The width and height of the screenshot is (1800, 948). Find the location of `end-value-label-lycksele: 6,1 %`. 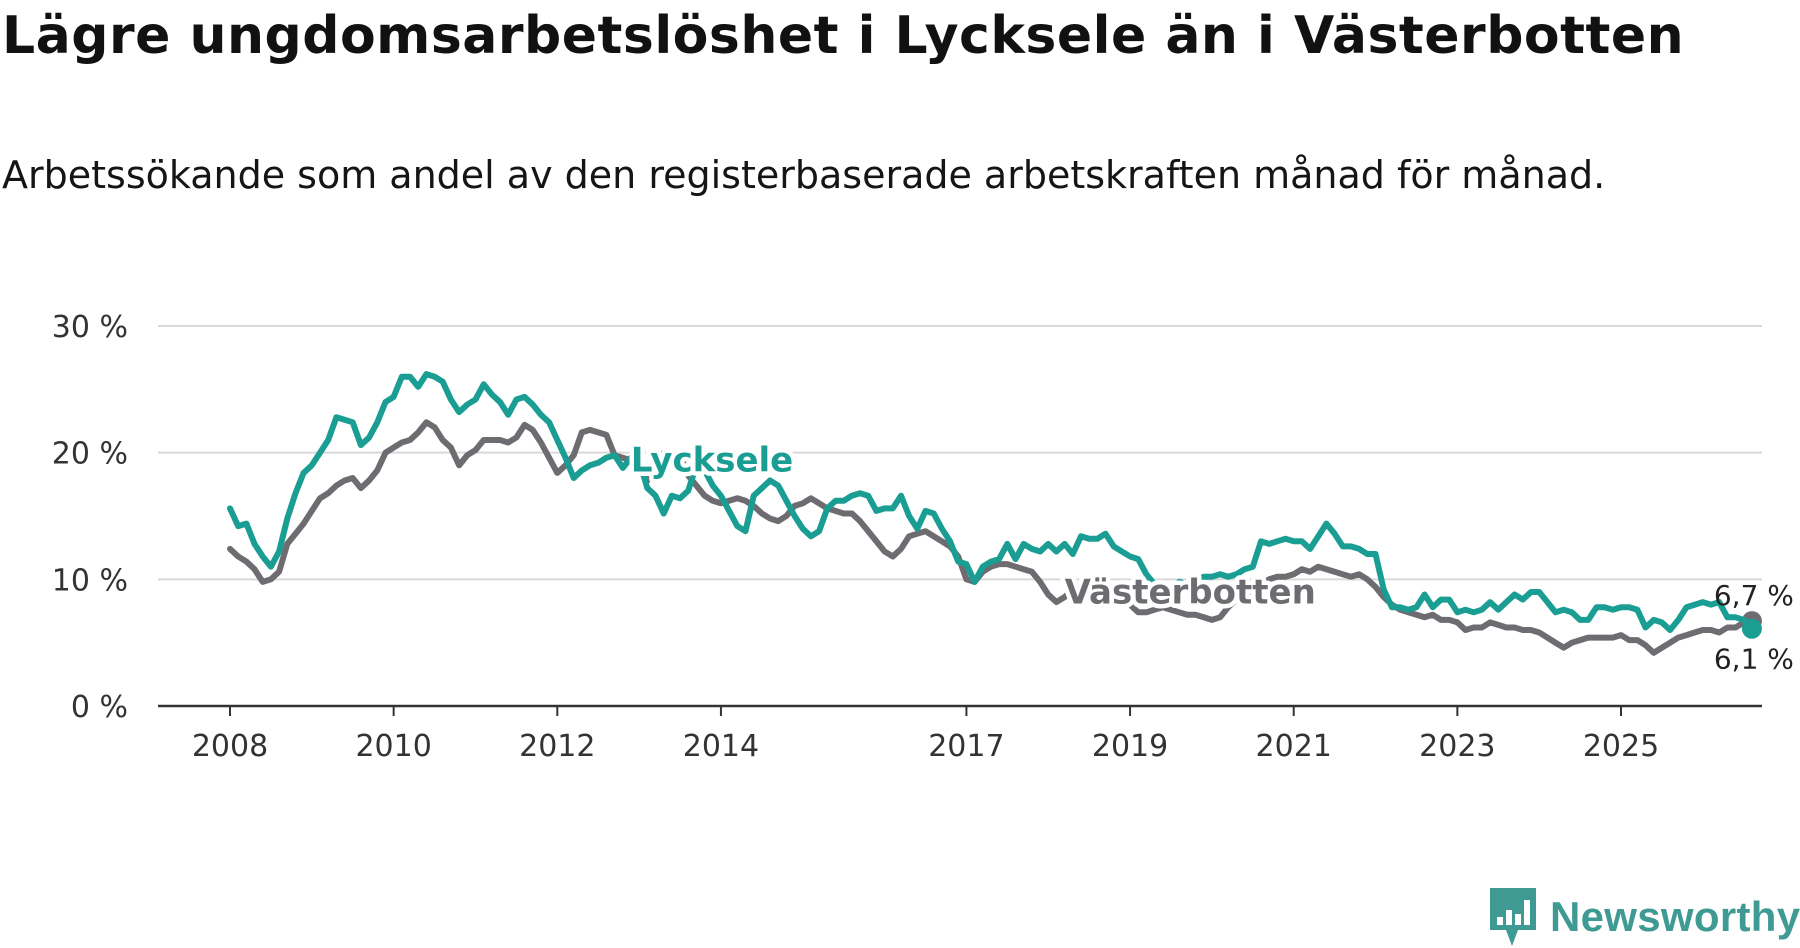

end-value-label-lycksele: 6,1 % is located at coordinates (1754, 659).